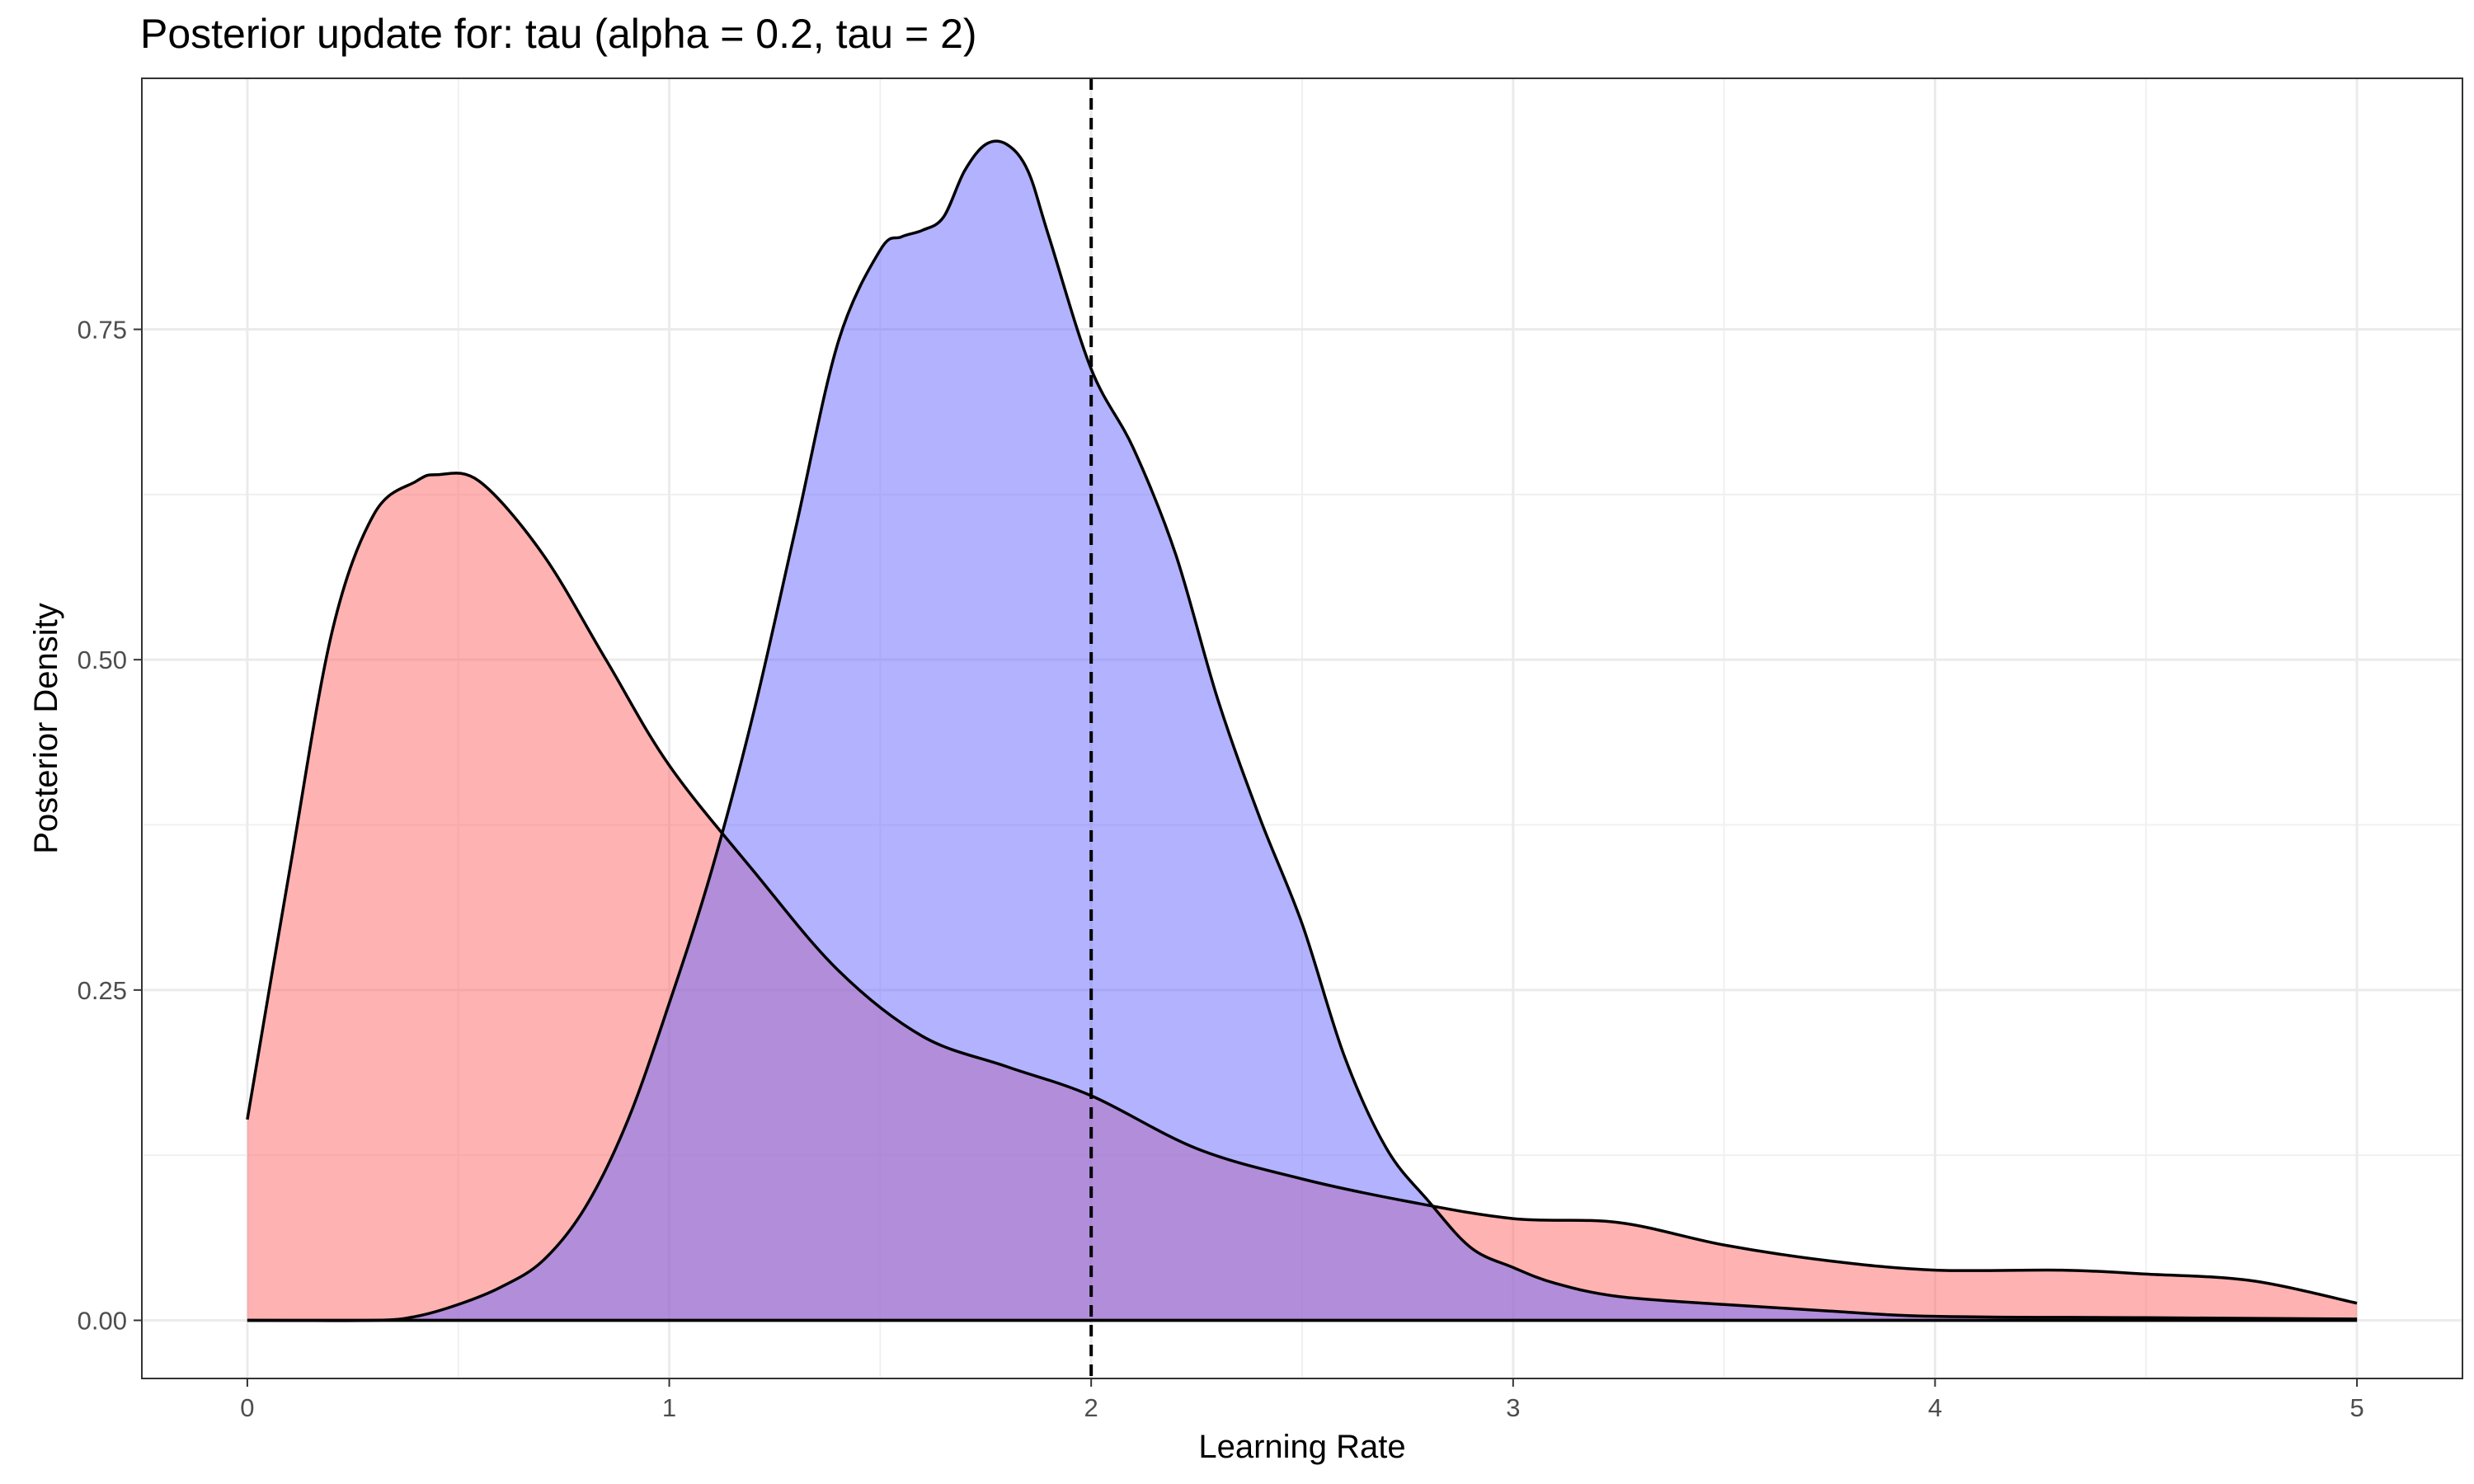  What do you see at coordinates (2356, 1407) in the screenshot?
I see `x-tick-label: 5` at bounding box center [2356, 1407].